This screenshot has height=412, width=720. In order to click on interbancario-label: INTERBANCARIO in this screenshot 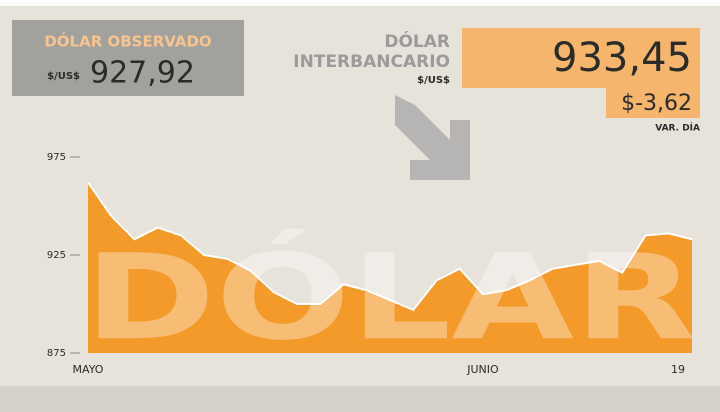, I will do `click(371, 62)`.